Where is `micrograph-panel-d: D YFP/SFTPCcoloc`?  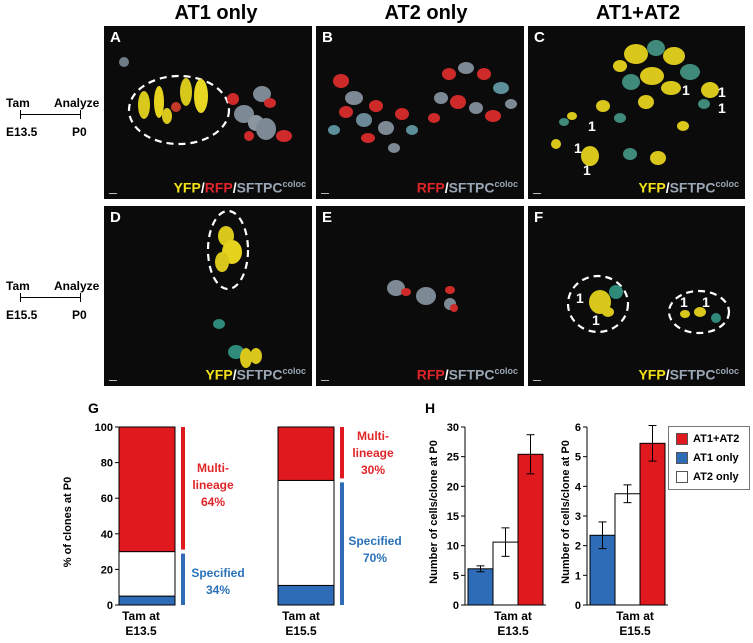
micrograph-panel-d: D YFP/SFTPCcoloc is located at coordinates (208, 296).